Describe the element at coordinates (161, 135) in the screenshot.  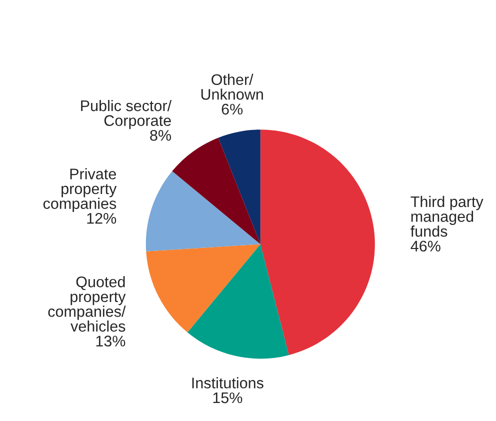
I see `data-label: 8%` at that location.